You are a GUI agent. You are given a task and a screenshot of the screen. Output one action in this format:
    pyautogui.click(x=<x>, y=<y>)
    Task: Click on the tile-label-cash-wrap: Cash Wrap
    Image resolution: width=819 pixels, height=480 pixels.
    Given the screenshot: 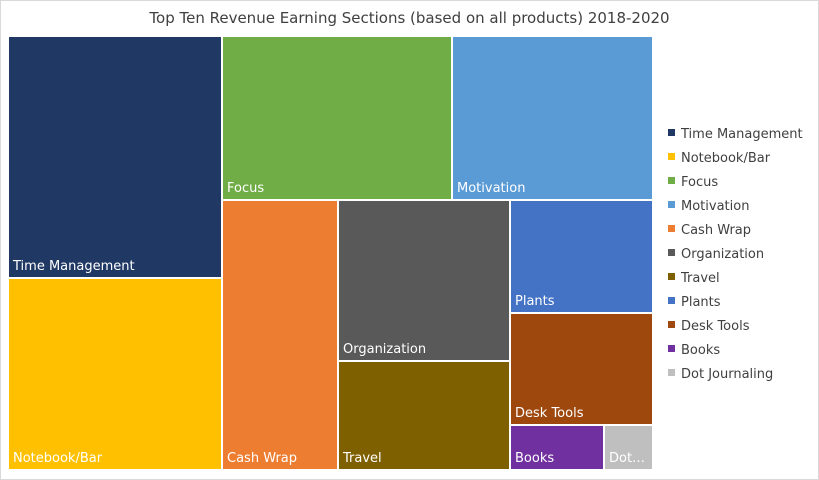 What is the action you would take?
    pyautogui.click(x=262, y=458)
    